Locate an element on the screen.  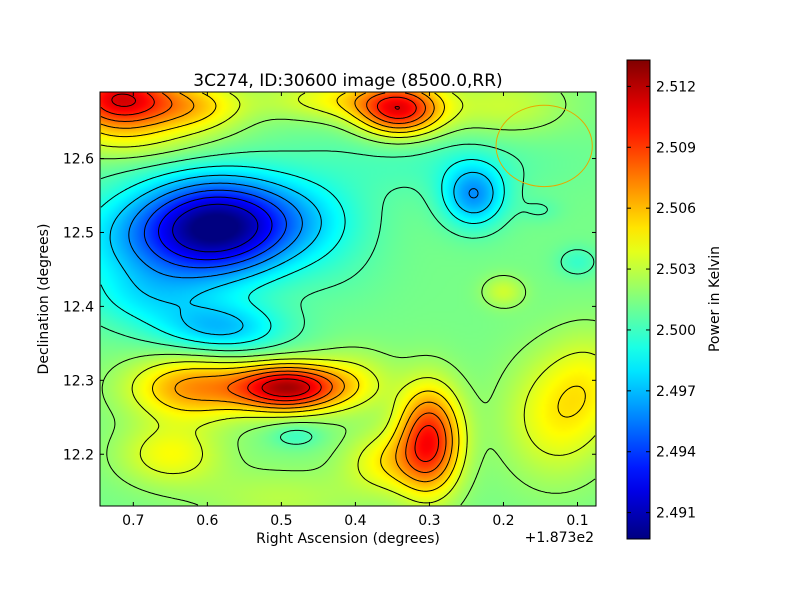
colorbar-gradient is located at coordinates (638, 299).